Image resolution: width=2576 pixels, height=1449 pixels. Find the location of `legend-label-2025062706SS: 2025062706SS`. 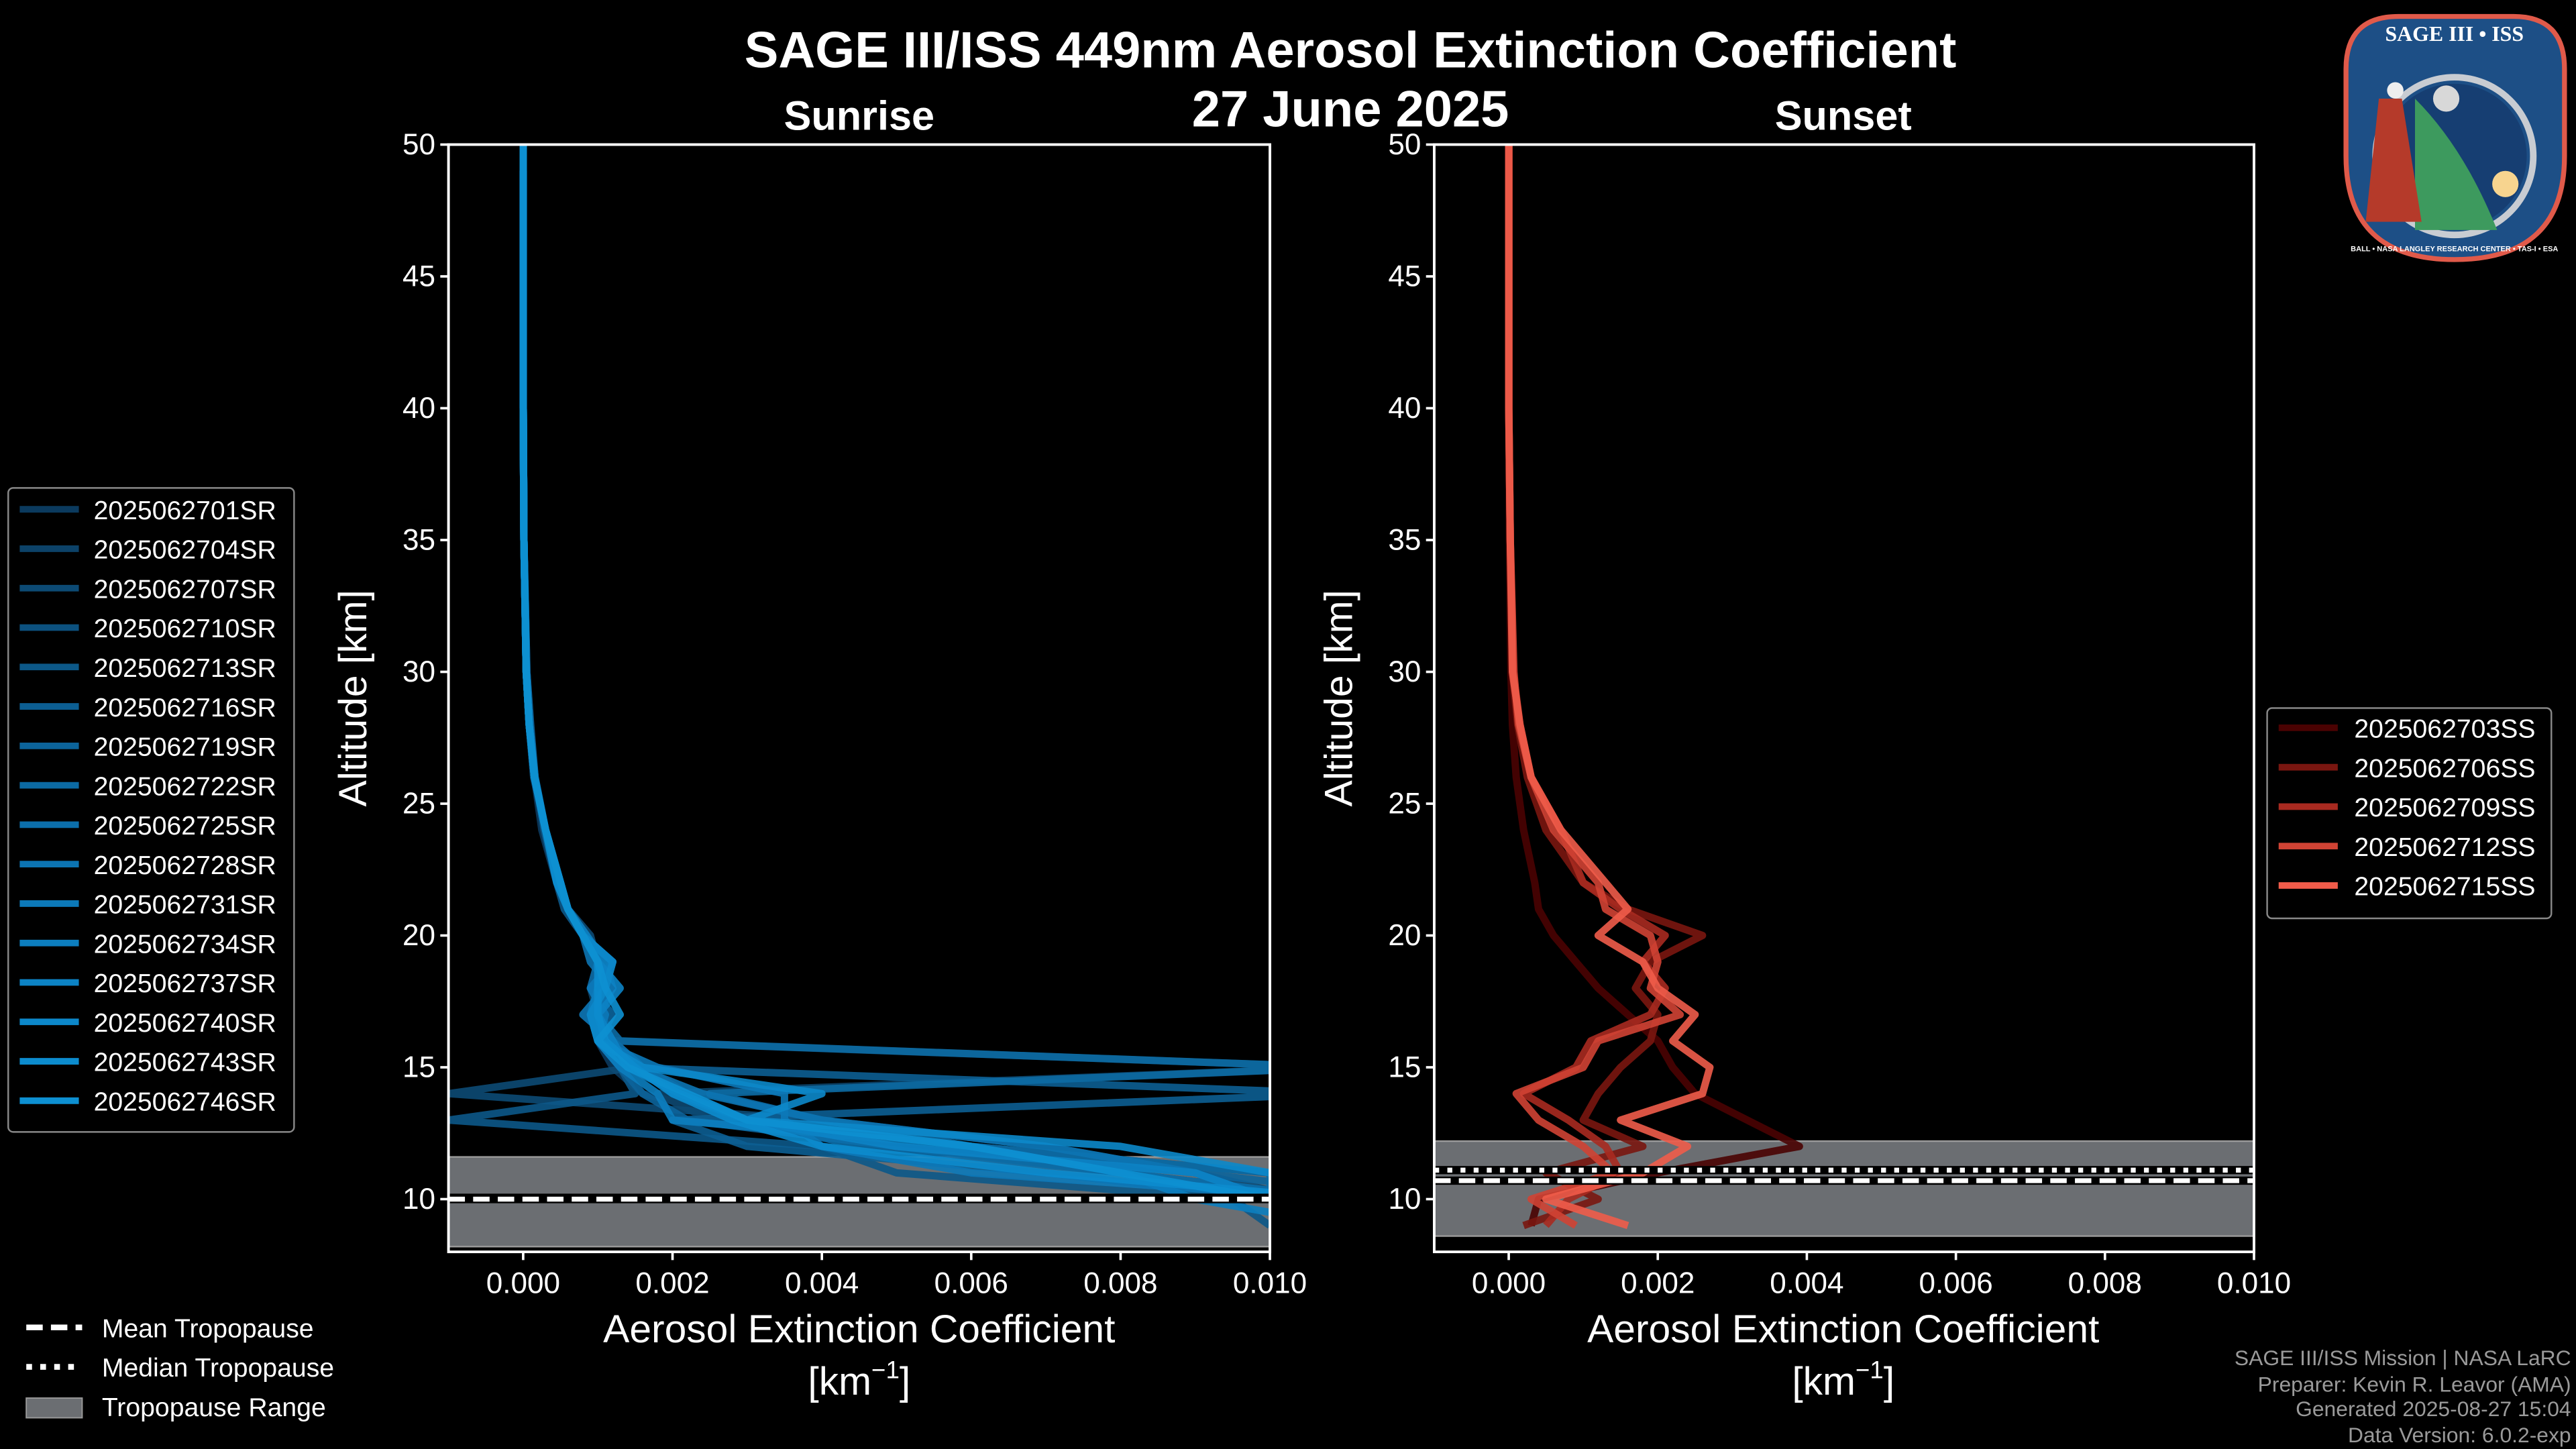

legend-label-2025062706SS: 2025062706SS is located at coordinates (2444, 768).